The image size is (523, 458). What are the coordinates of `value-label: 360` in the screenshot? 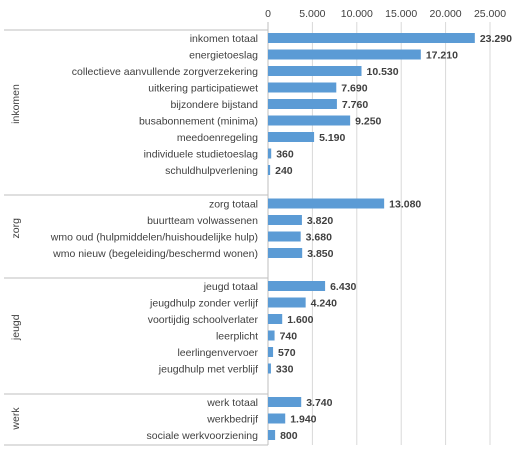 It's located at (285, 154).